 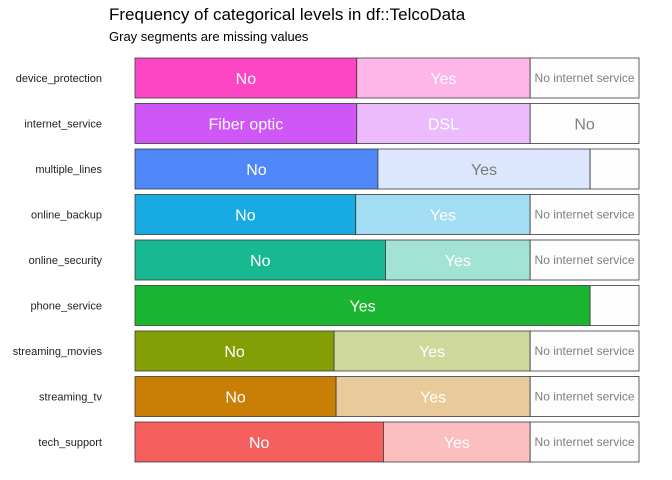 I want to click on segment-label-device-protection-no: No, so click(x=246, y=79).